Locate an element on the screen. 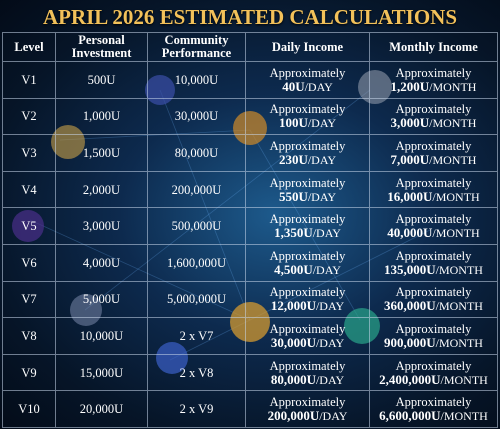 Image resolution: width=500 pixels, height=429 pixels. income-line: 360,000U/MONTH is located at coordinates (433, 306).